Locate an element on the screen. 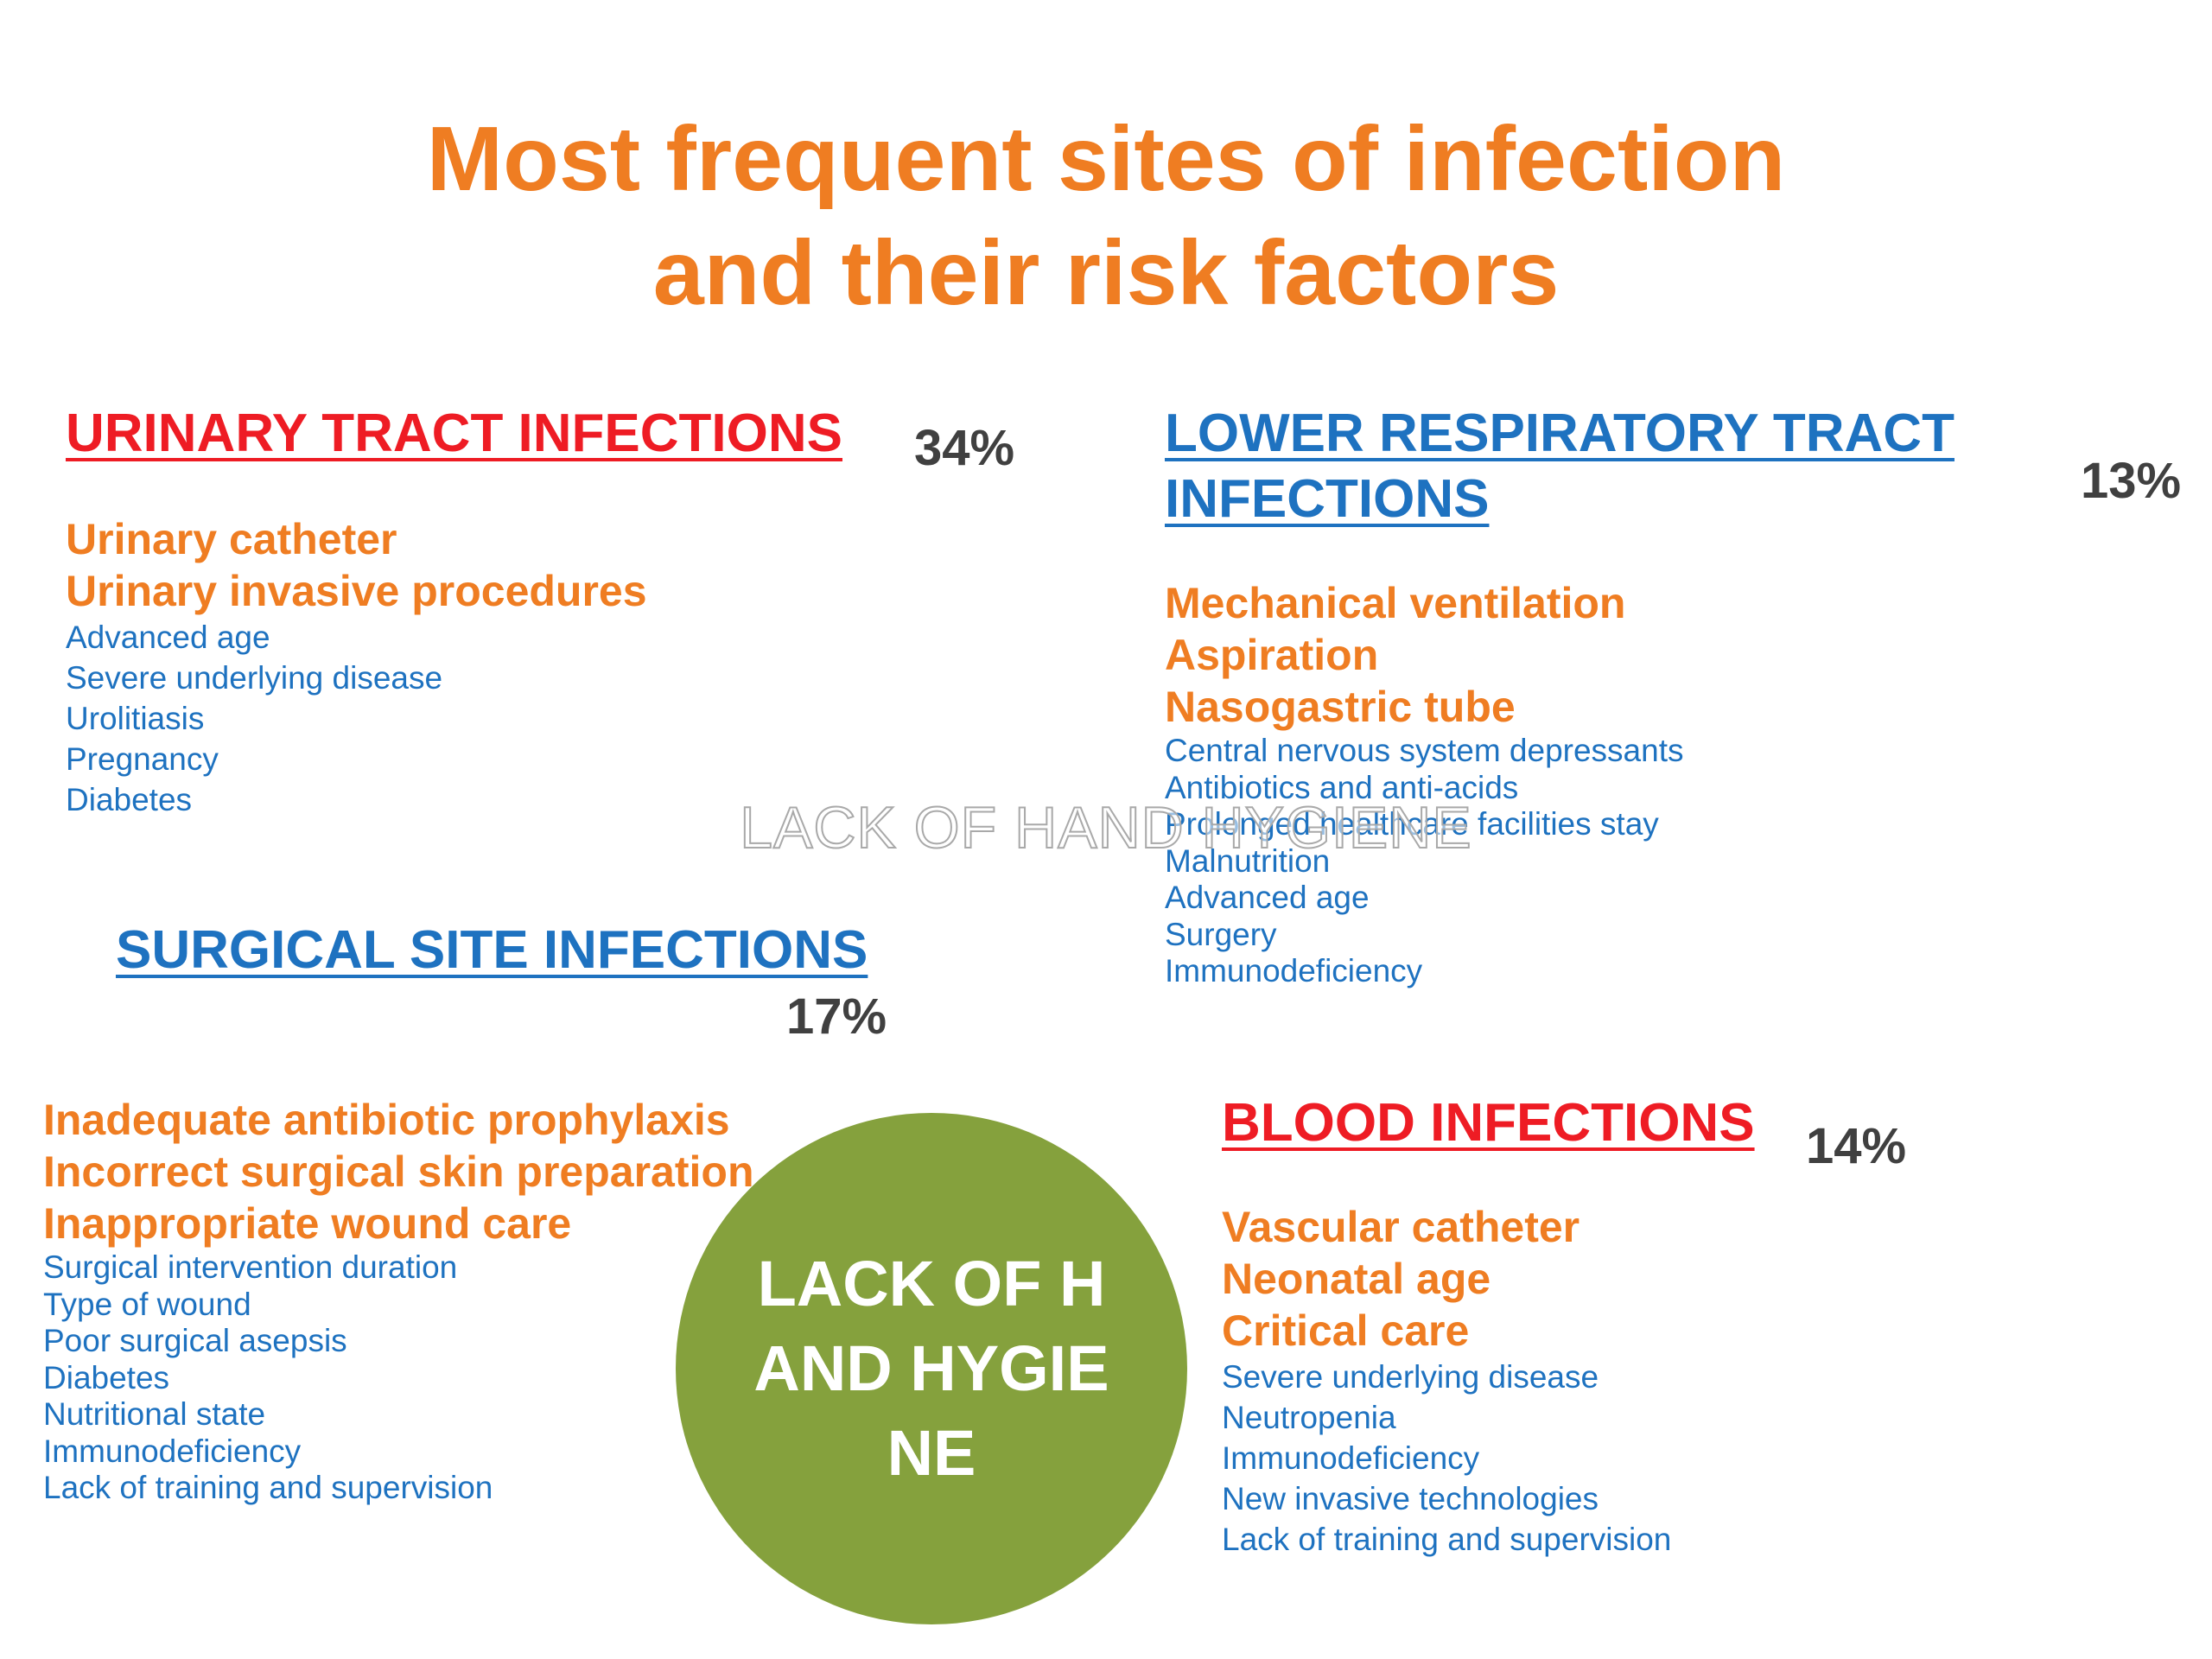 Image resolution: width=2212 pixels, height=1659 pixels. list-item: Prolonged healthcare facilities stay is located at coordinates (1412, 824).